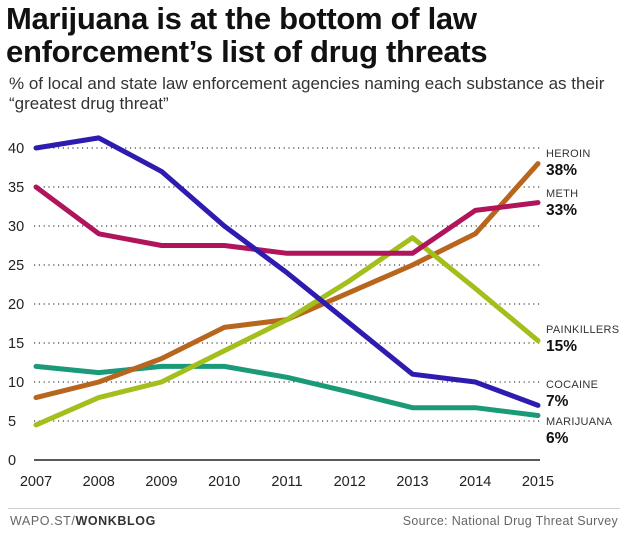  I want to click on series-name-label: METH, so click(562, 194).